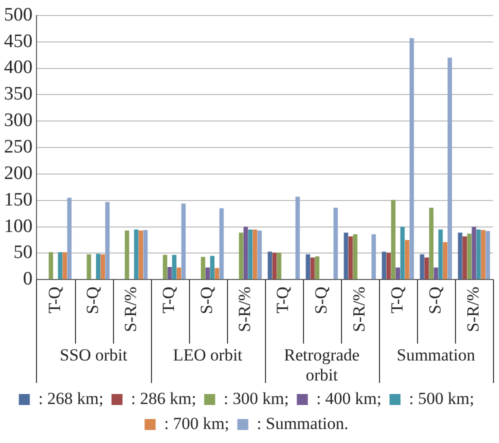 This screenshot has width=499, height=443. Describe the element at coordinates (256, 398) in the screenshot. I see `legend-label: : 300 km;` at that location.